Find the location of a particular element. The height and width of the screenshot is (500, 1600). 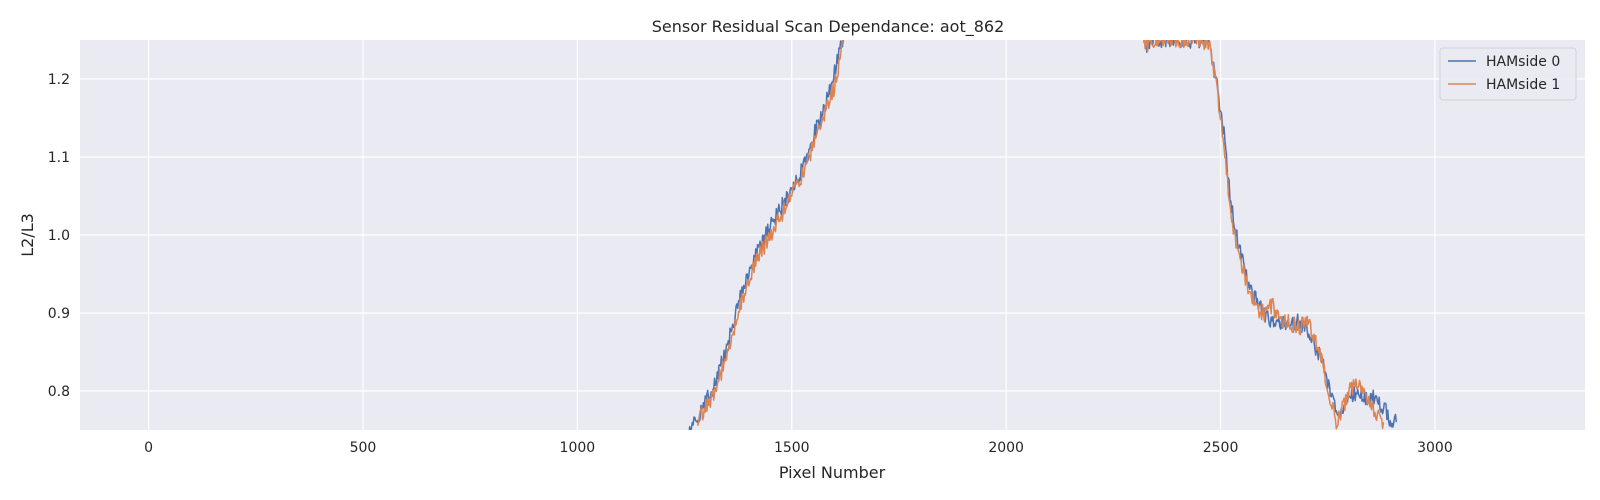

x-tick-label: 0 is located at coordinates (148, 448).